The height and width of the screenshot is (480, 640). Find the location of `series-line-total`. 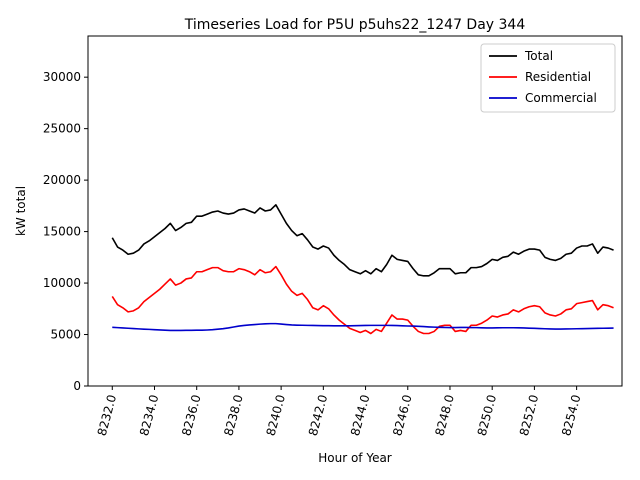

series-line-total is located at coordinates (362, 240).